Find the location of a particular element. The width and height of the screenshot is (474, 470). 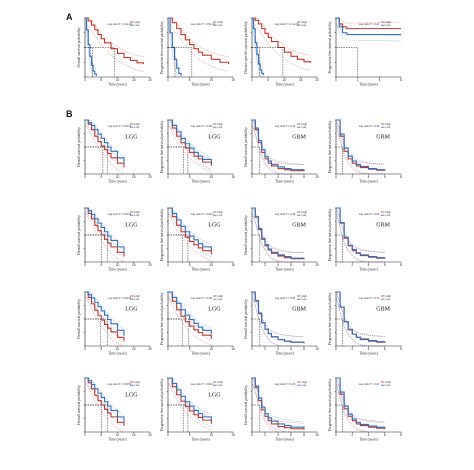

cancer-type-label: LGG is located at coordinates (214, 309).